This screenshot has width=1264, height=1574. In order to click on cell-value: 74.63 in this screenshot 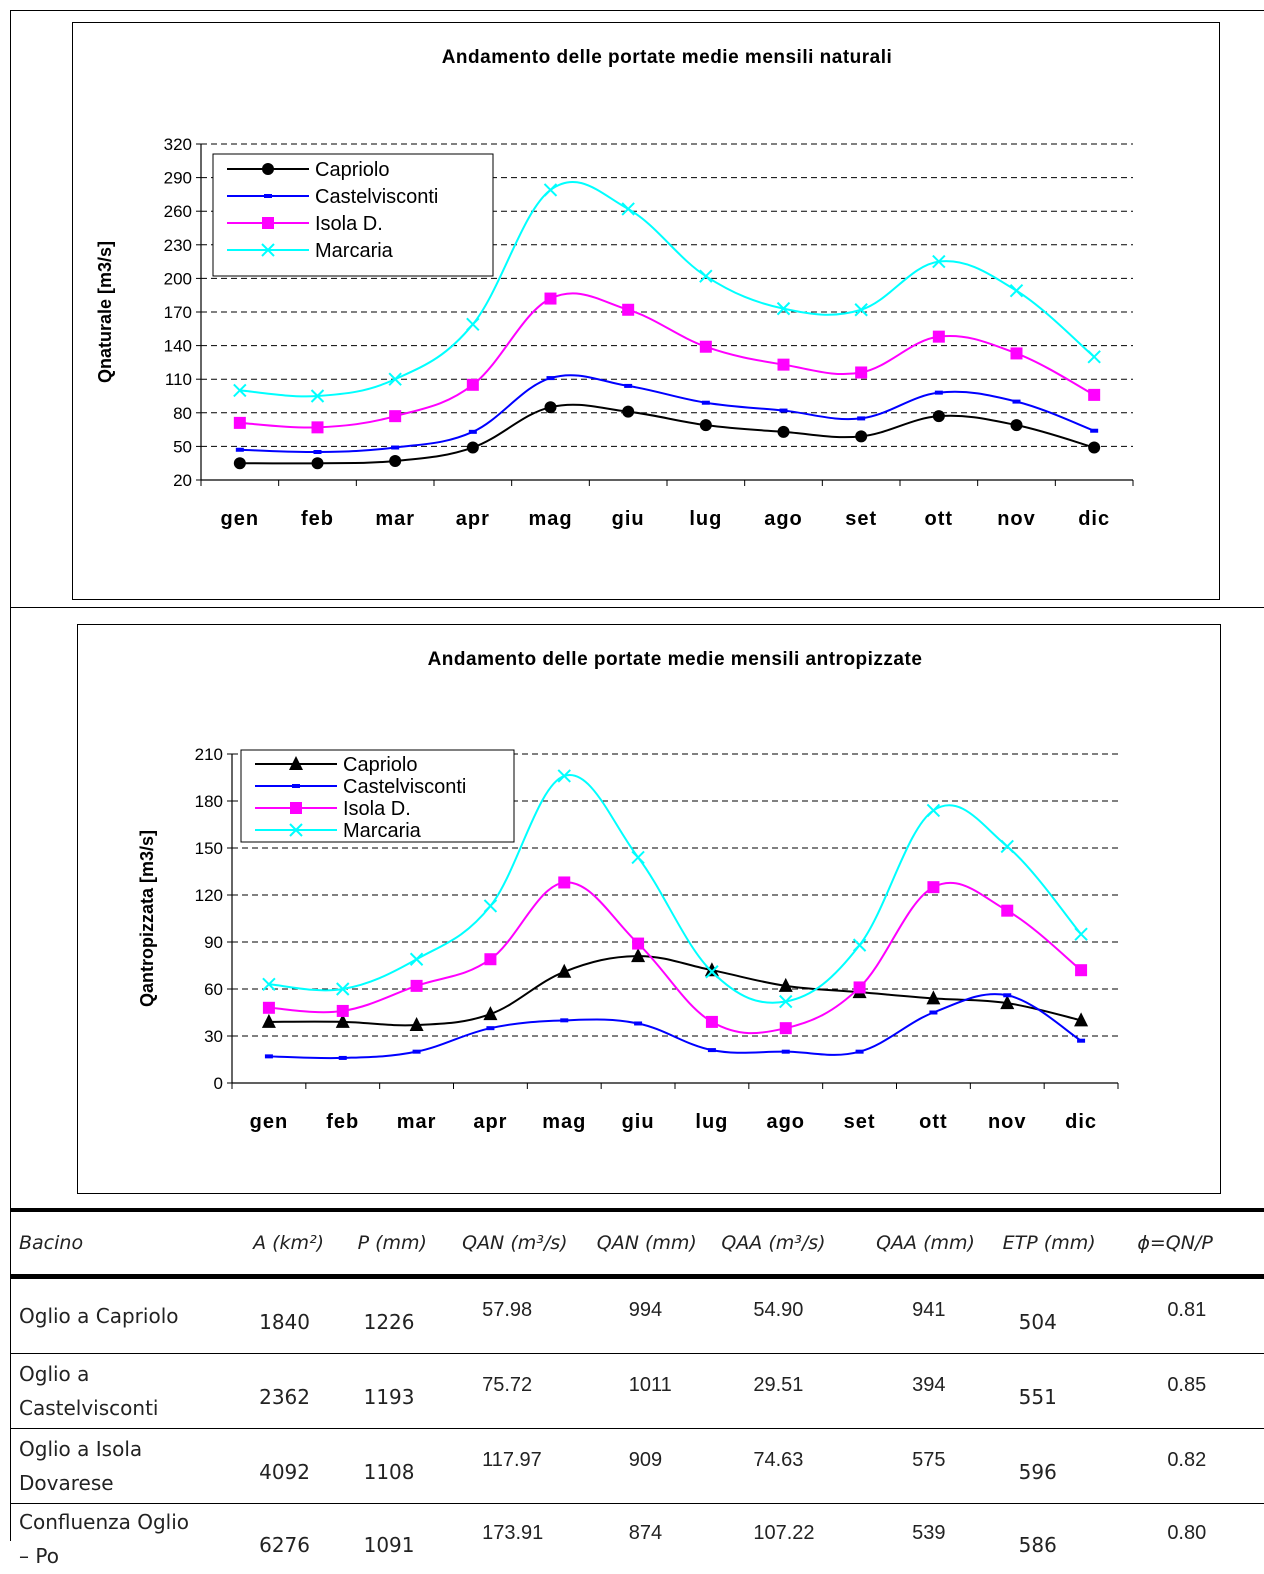, I will do `click(778, 1460)`.